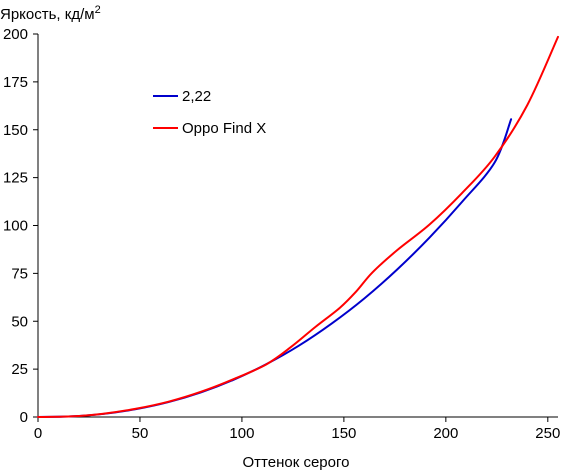 This screenshot has width=562, height=470. I want to click on y-tick-label: 125, so click(15, 178).